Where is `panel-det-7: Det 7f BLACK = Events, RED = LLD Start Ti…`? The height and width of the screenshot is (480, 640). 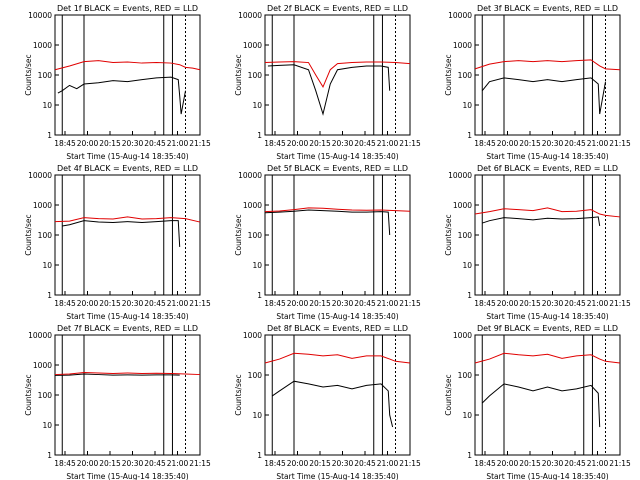
panel-det-7: Det 7f BLACK = Events, RED = LLD Start Ti… is located at coordinates (117, 402).